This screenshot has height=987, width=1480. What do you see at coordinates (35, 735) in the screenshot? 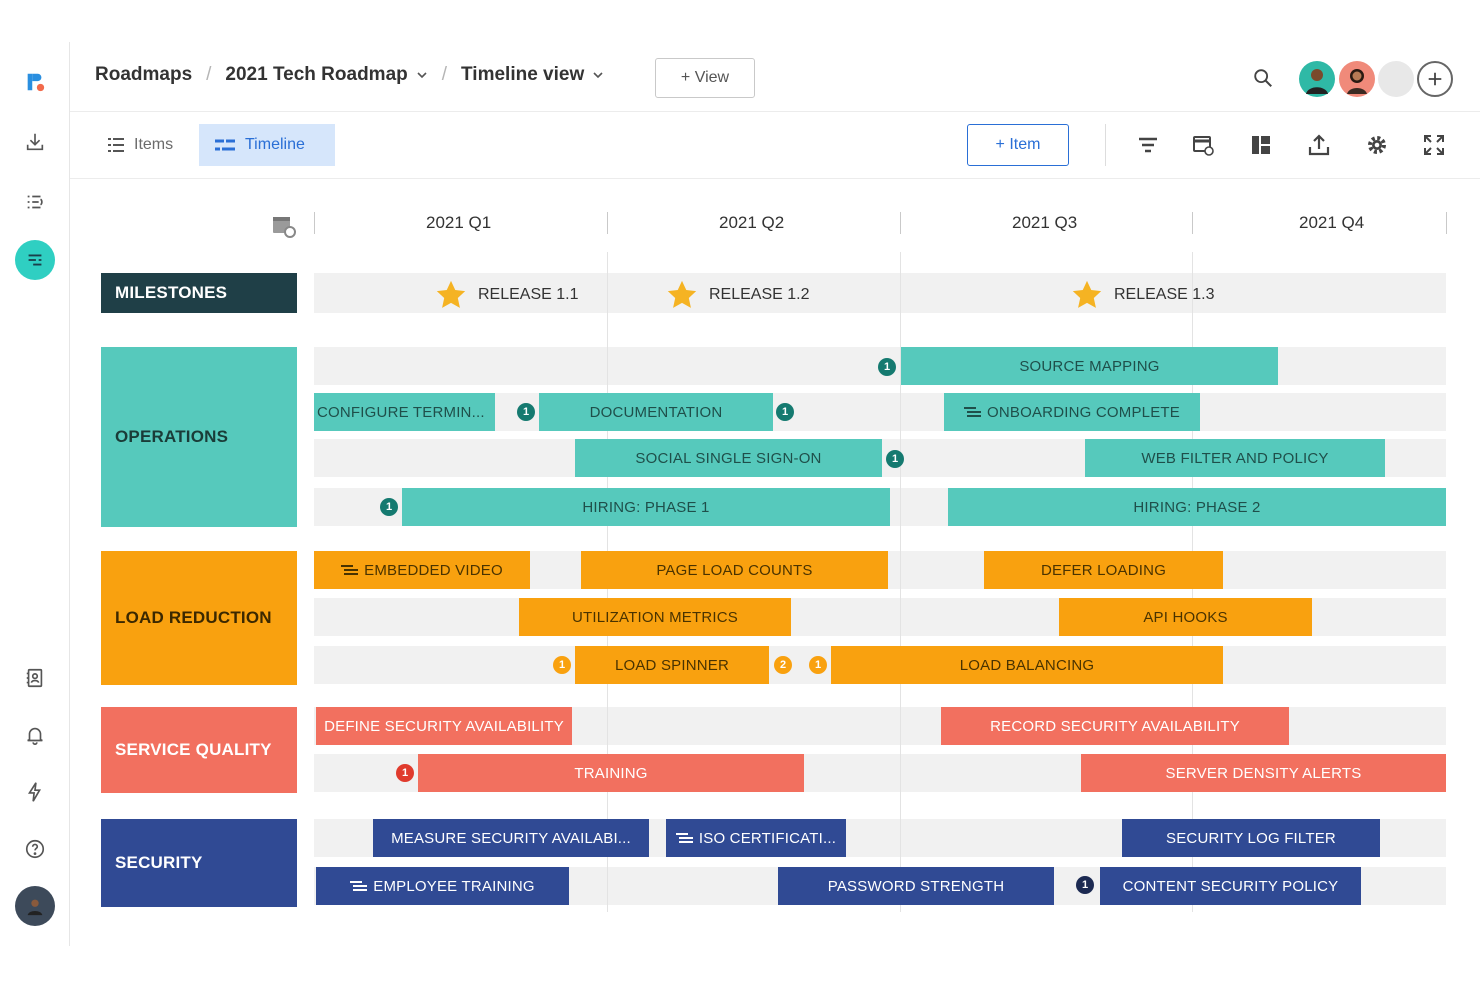
I see `bell-icon` at bounding box center [35, 735].